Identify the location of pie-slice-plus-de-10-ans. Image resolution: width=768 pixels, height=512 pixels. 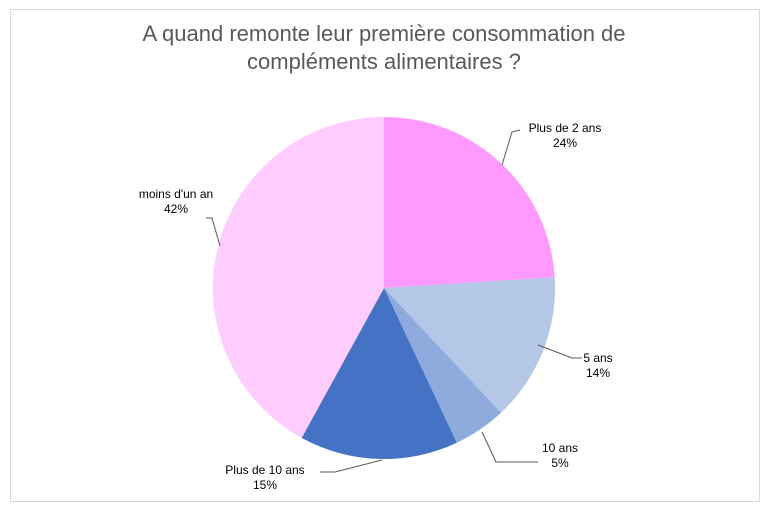
(379, 374).